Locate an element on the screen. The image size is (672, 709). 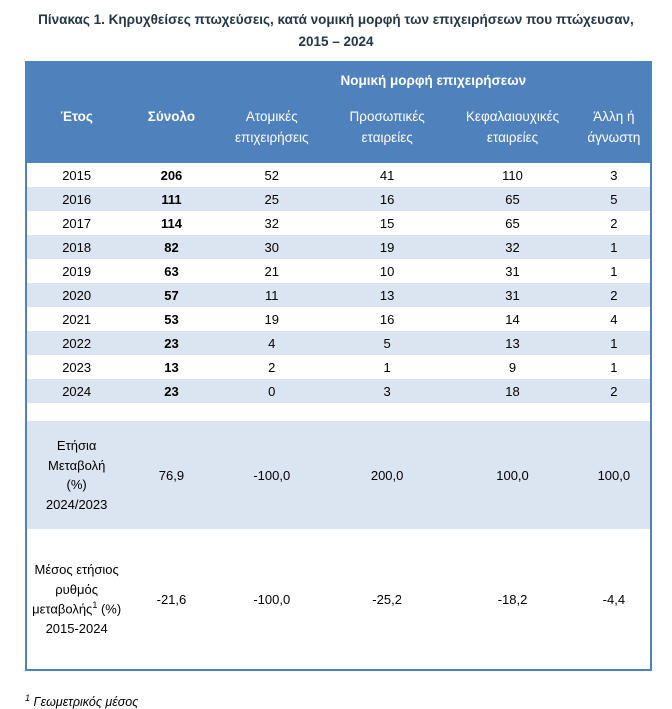
table-row-2019: 2019 63 21 10 31 1 is located at coordinates (338, 271).